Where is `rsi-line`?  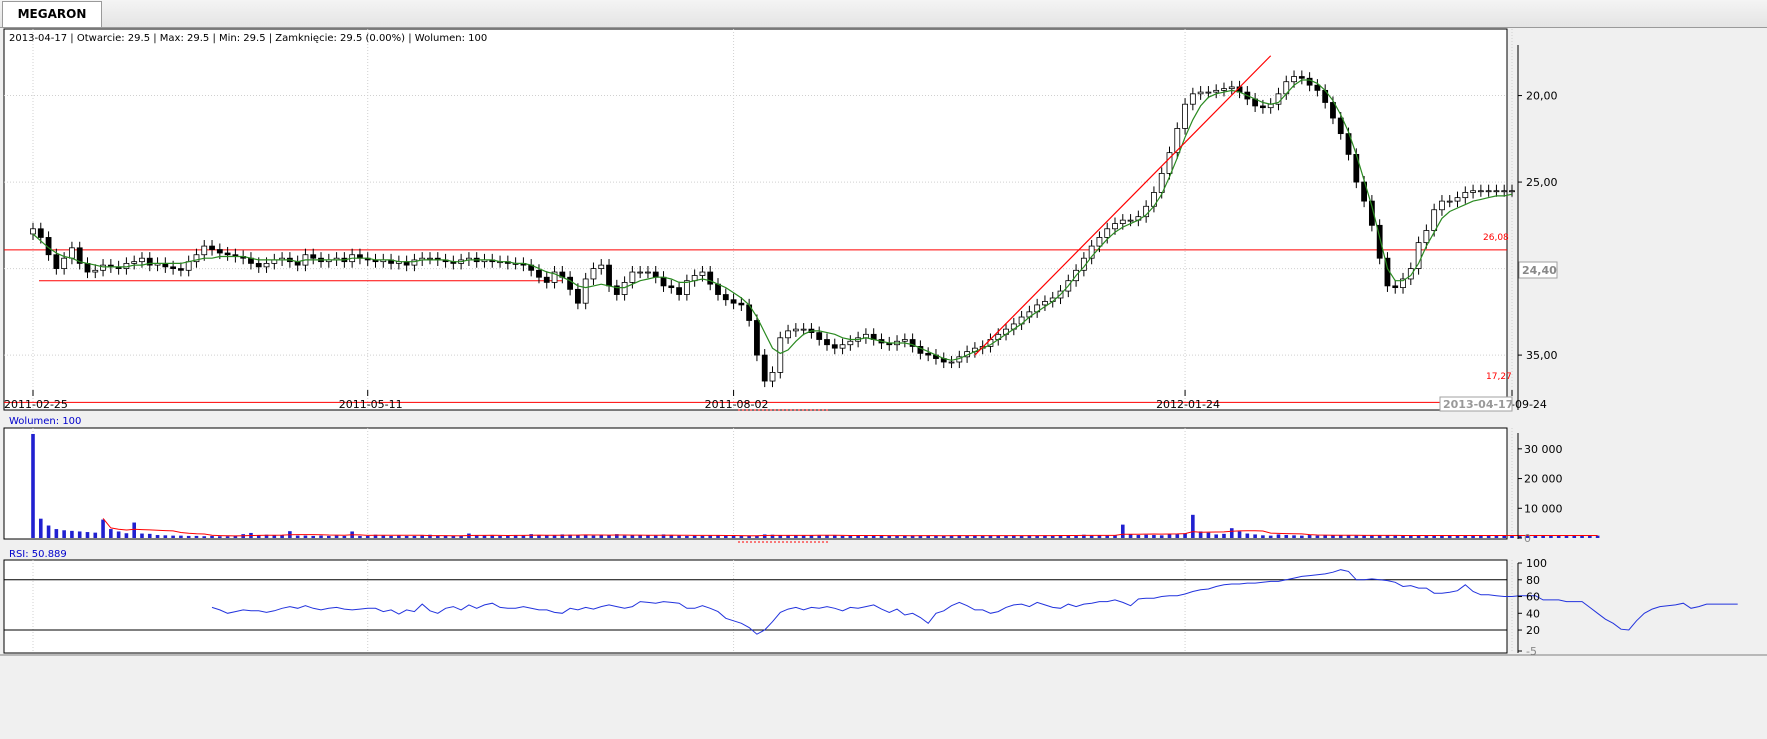 rsi-line is located at coordinates (974, 602).